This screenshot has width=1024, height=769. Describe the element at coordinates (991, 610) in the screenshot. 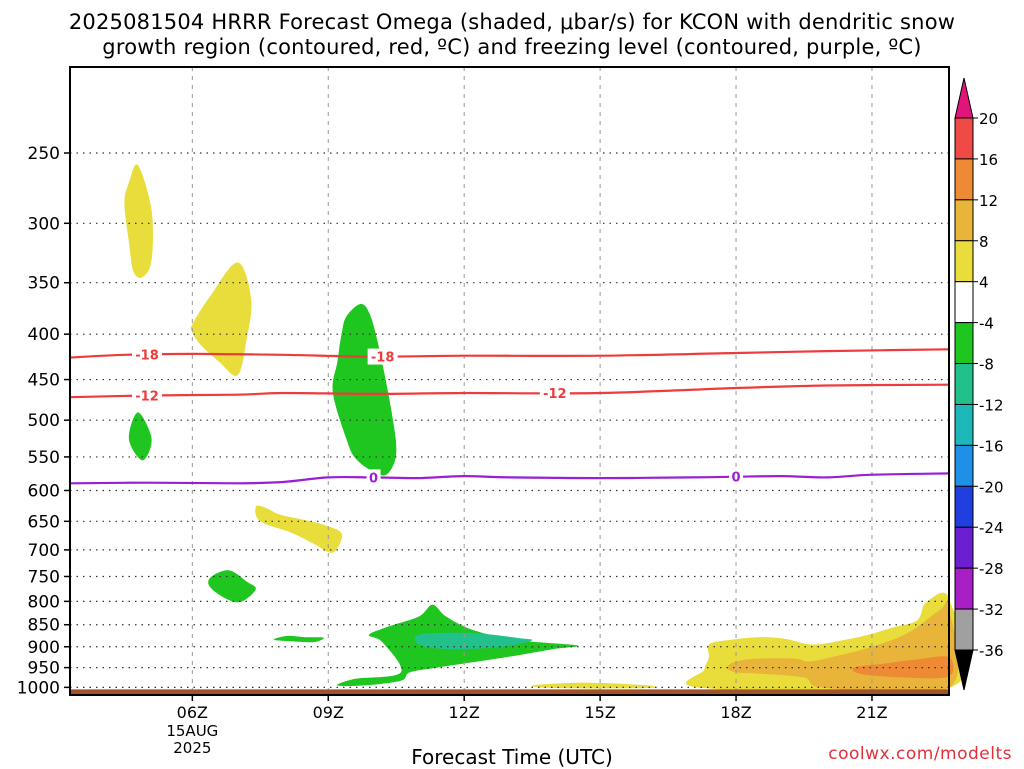

I see `colorbar-label--32: -32` at that location.